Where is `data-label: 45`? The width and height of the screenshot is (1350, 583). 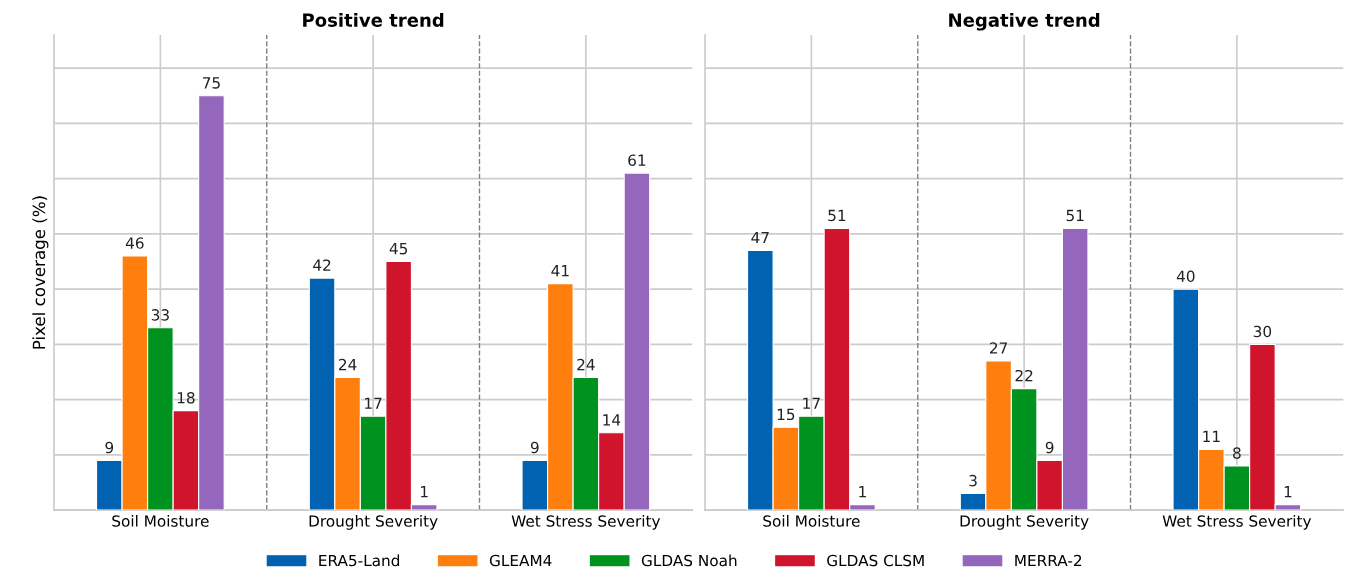 data-label: 45 is located at coordinates (398, 249).